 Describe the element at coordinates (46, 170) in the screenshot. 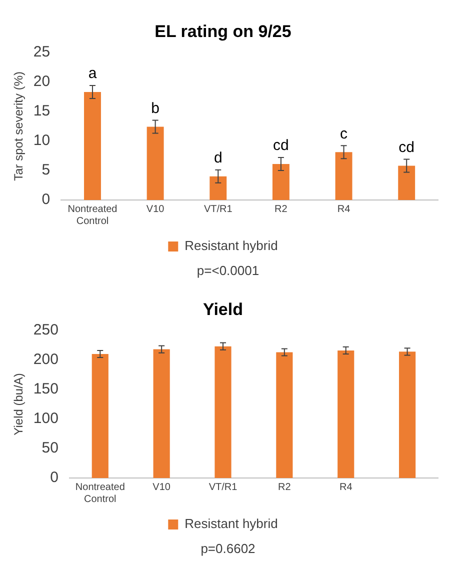

I see `y-tick-label: 5` at that location.